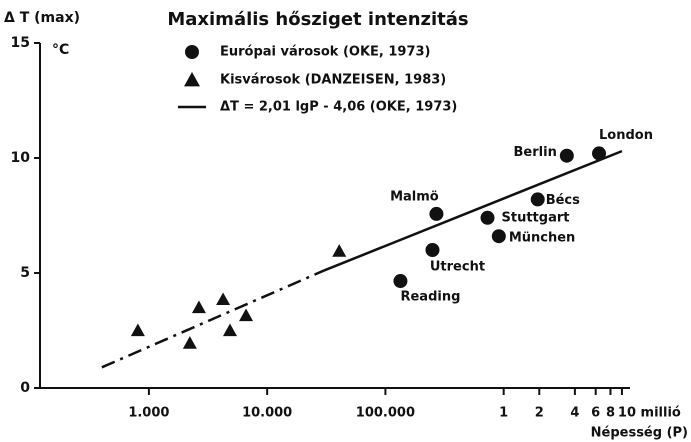 This screenshot has height=442, width=691. Describe the element at coordinates (325, 52) in the screenshot. I see `legend-label: Európai városok (OKE, 1973)` at that location.